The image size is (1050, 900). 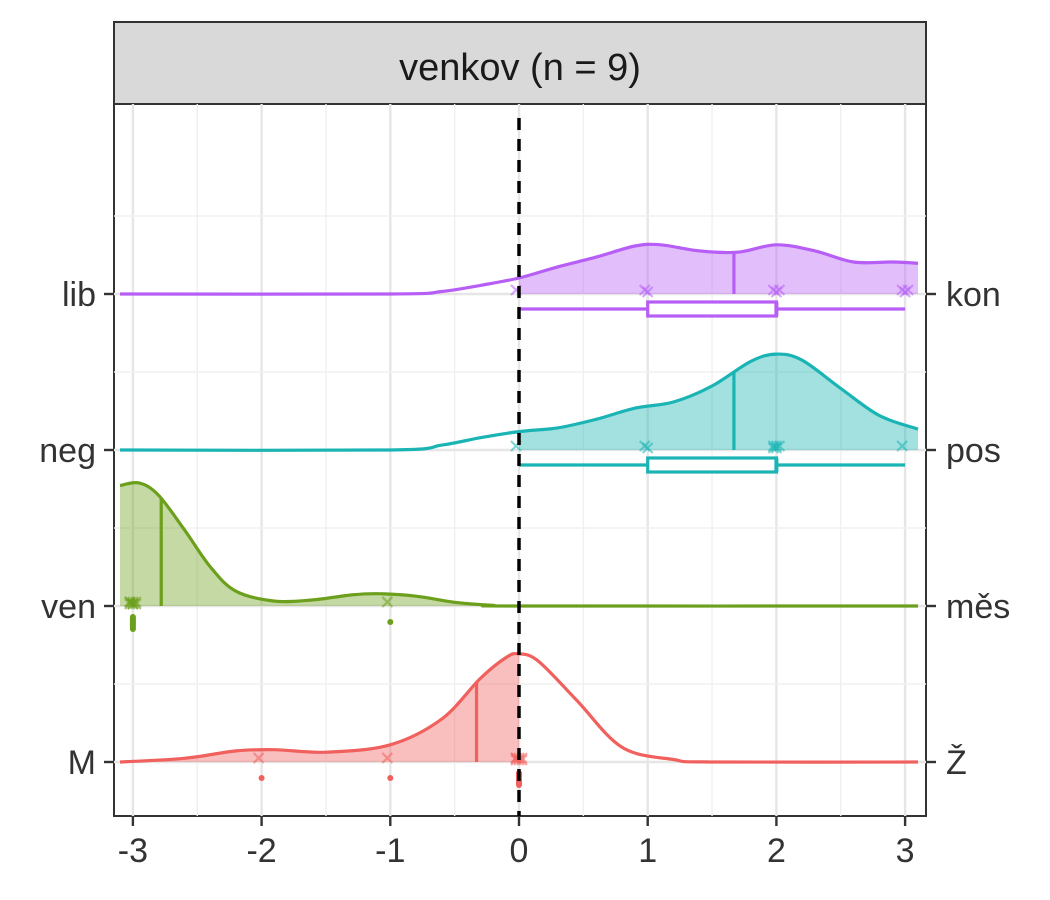 I want to click on y-tick-label-right: Ž, so click(x=956, y=763).